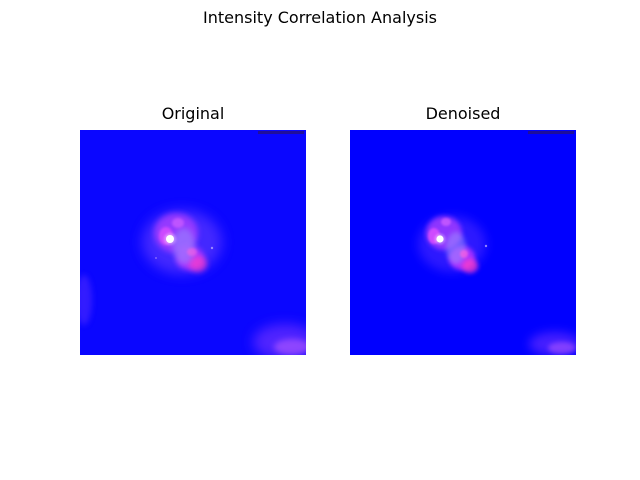 This screenshot has height=480, width=640. I want to click on panel-title-original: Original, so click(193, 113).